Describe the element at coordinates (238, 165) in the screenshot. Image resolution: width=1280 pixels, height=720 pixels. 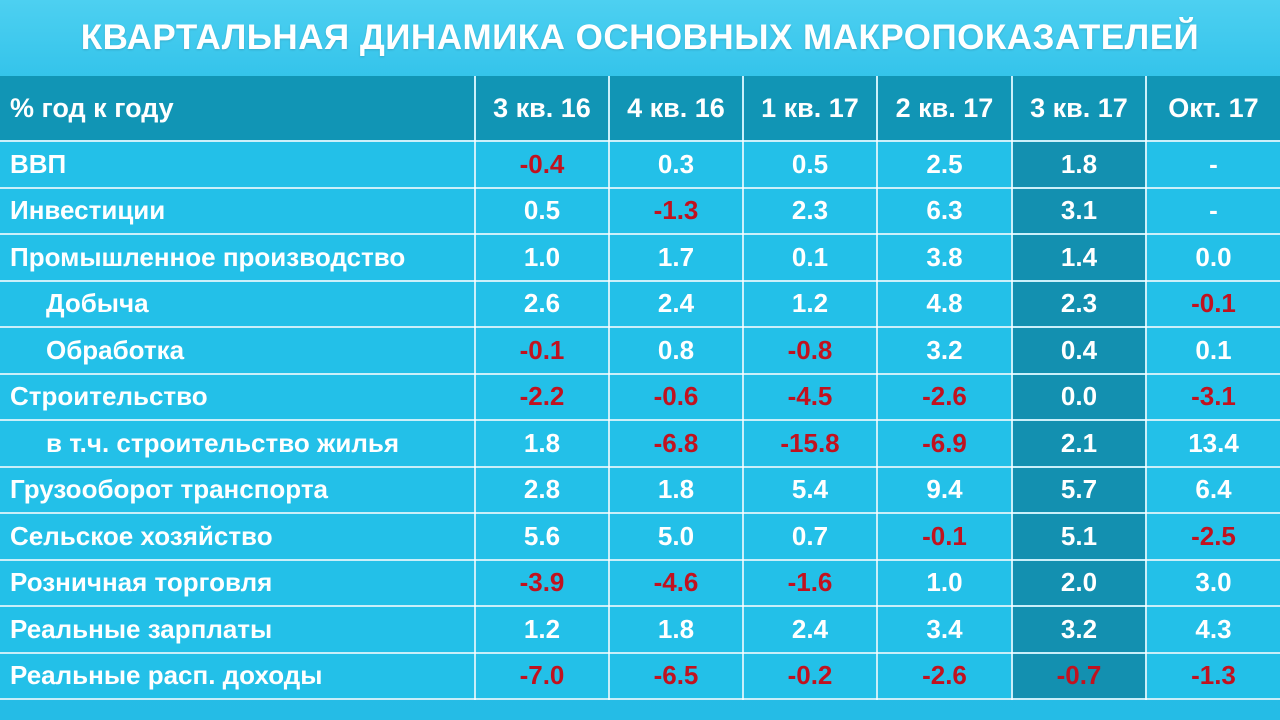
I see `row-label: ВВП` at that location.